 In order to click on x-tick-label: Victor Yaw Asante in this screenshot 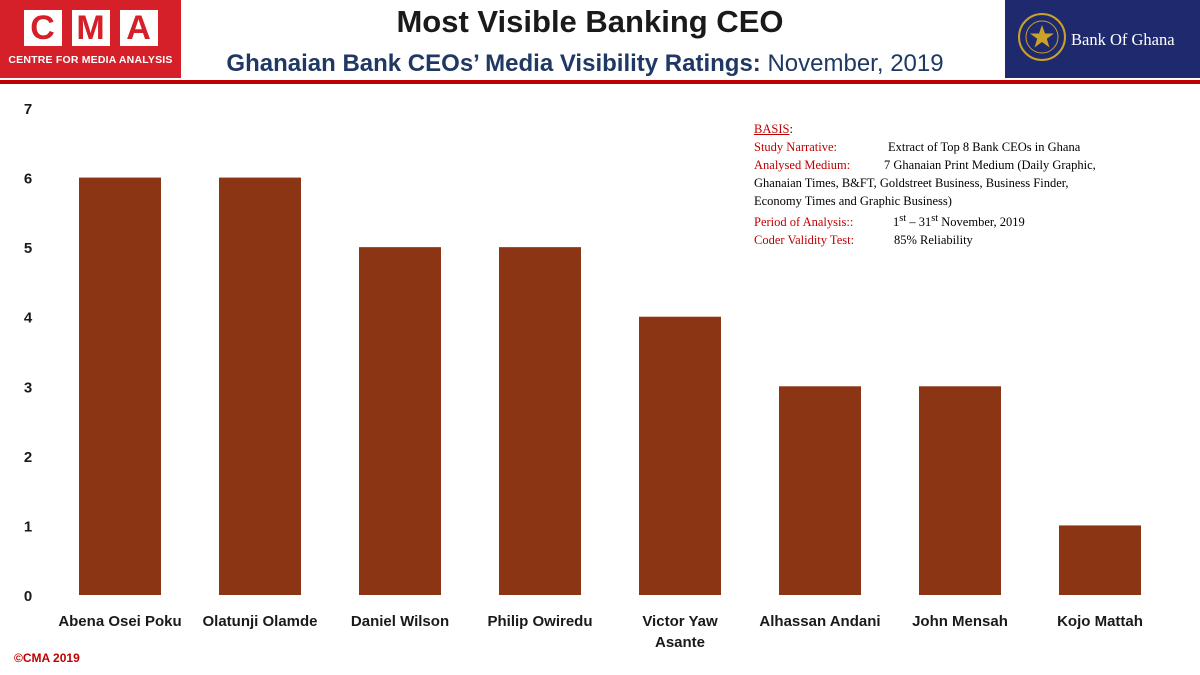, I will do `click(680, 632)`.